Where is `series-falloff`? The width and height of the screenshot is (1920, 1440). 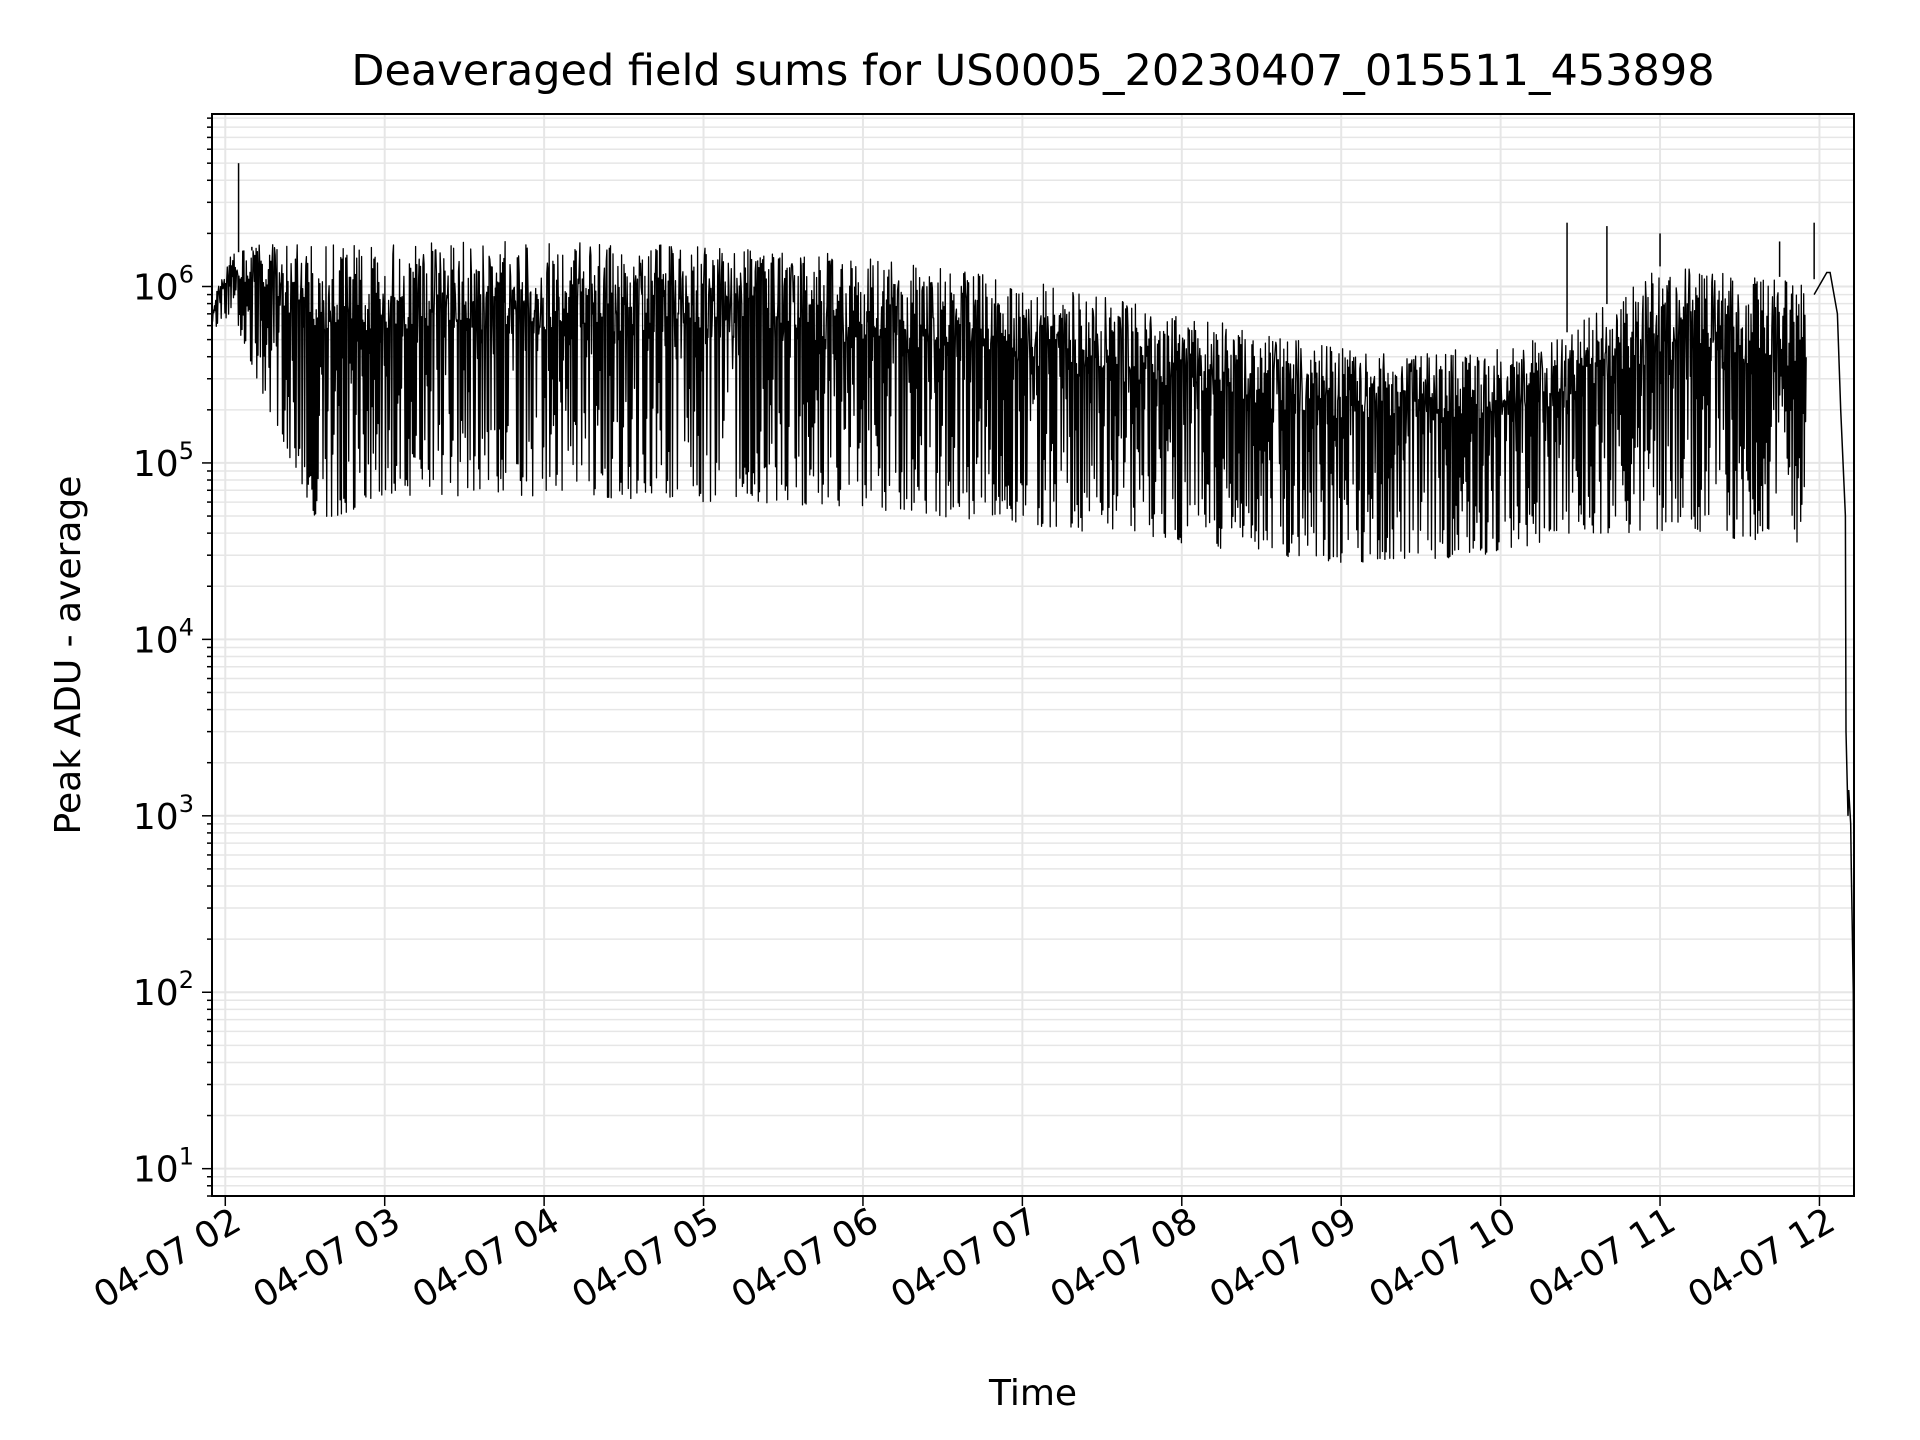
series-falloff is located at coordinates (1834, 728).